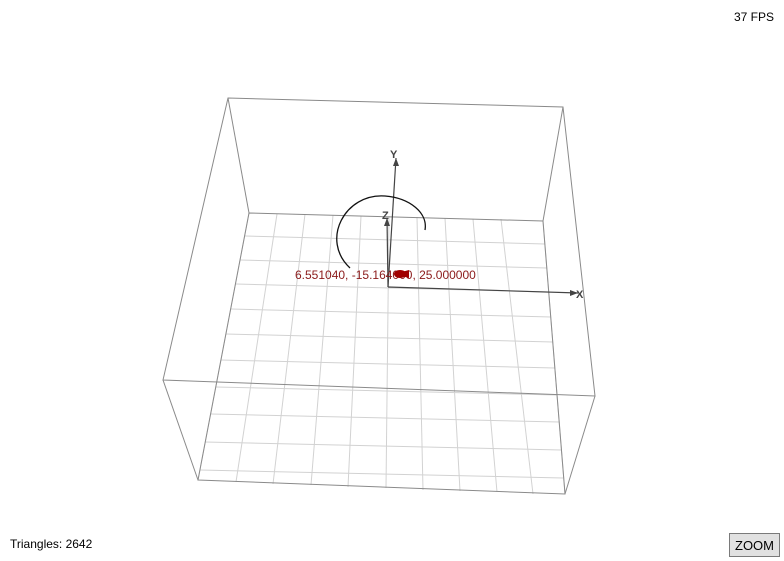 The image size is (784, 561). What do you see at coordinates (396, 162) in the screenshot?
I see `y-axis-arrow` at bounding box center [396, 162].